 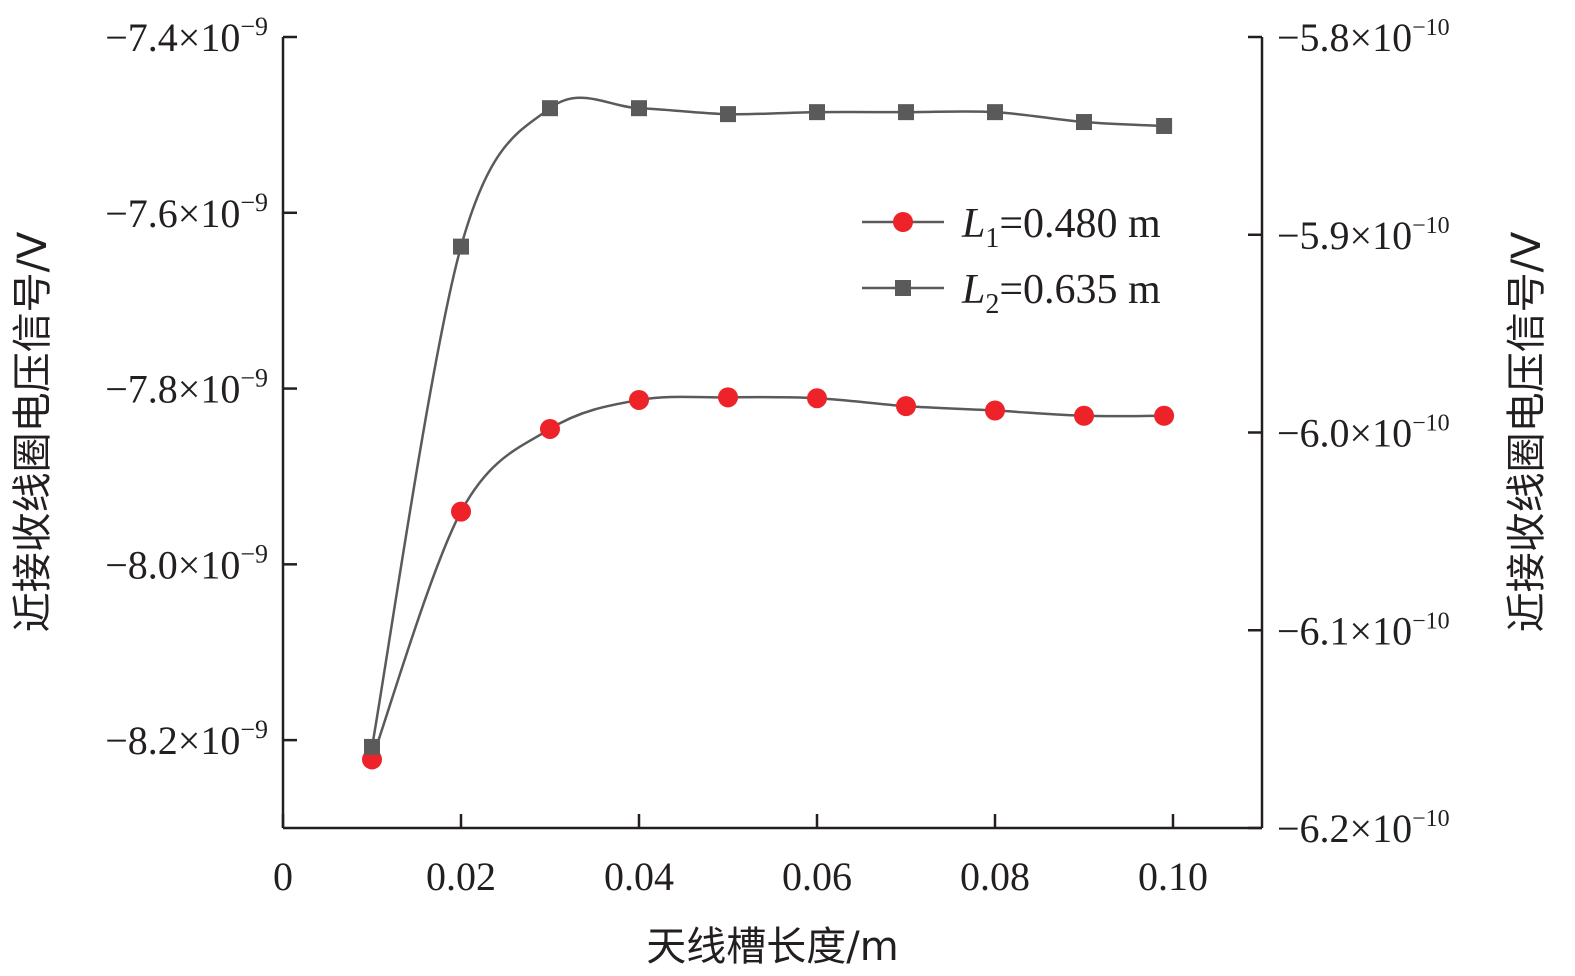 I want to click on y-right-tick-label: −6.2×10⁻¹⁰, so click(x=1363, y=828).